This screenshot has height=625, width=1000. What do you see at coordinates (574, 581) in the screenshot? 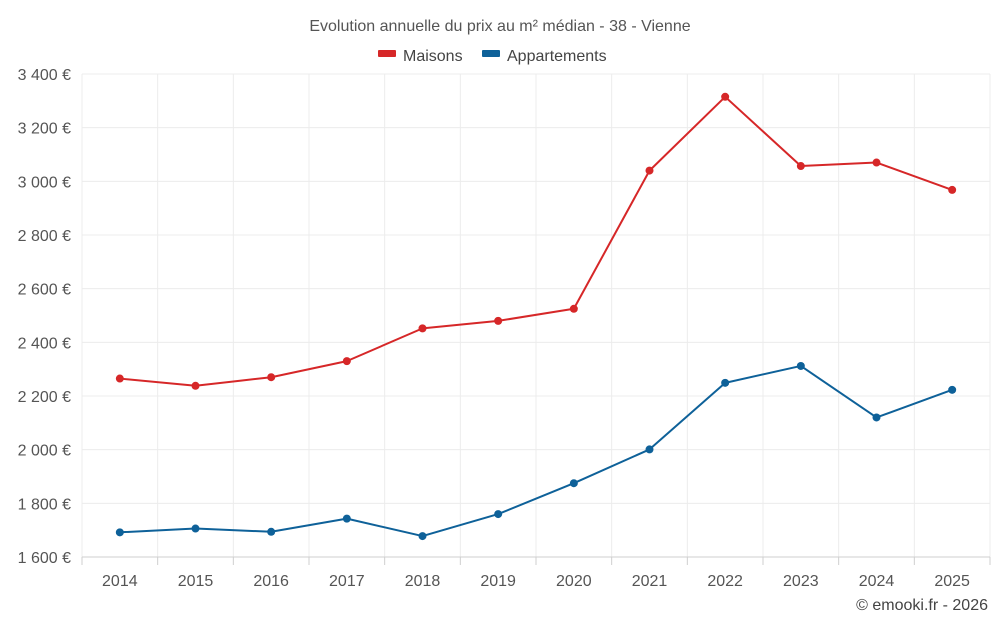
I see `x-tick-label: 2020` at bounding box center [574, 581].